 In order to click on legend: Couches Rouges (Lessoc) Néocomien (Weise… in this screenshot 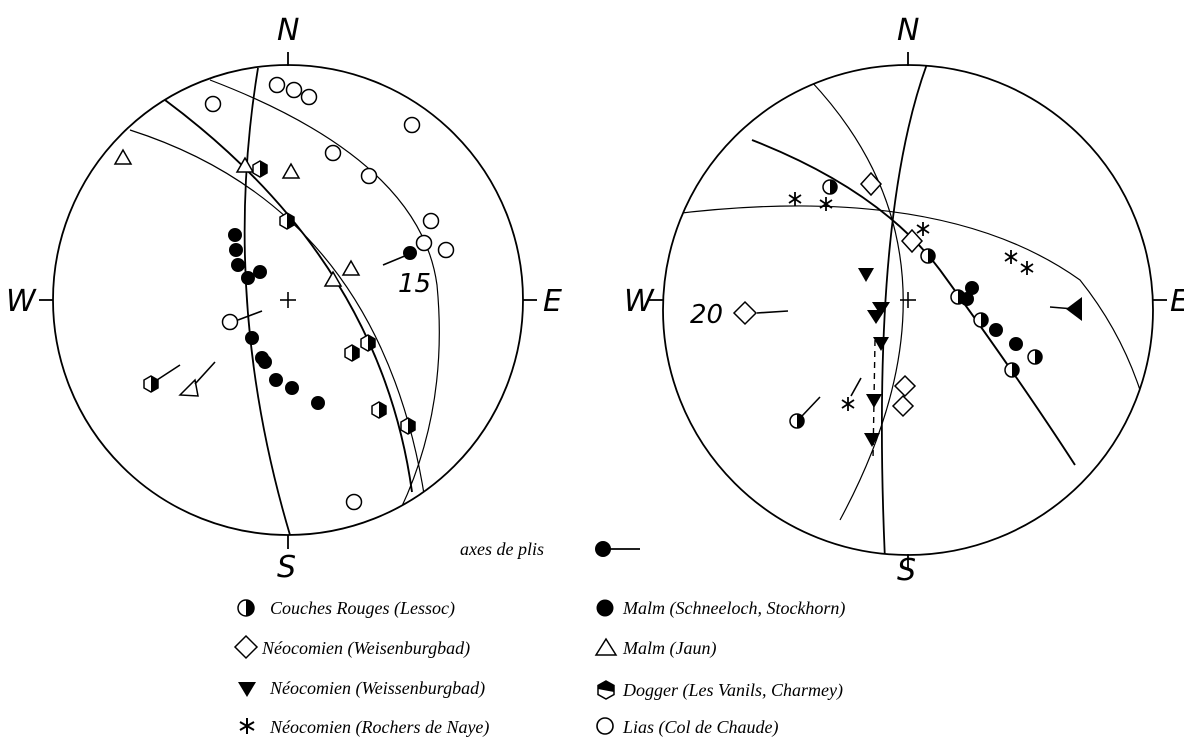, I will do `click(539, 668)`.